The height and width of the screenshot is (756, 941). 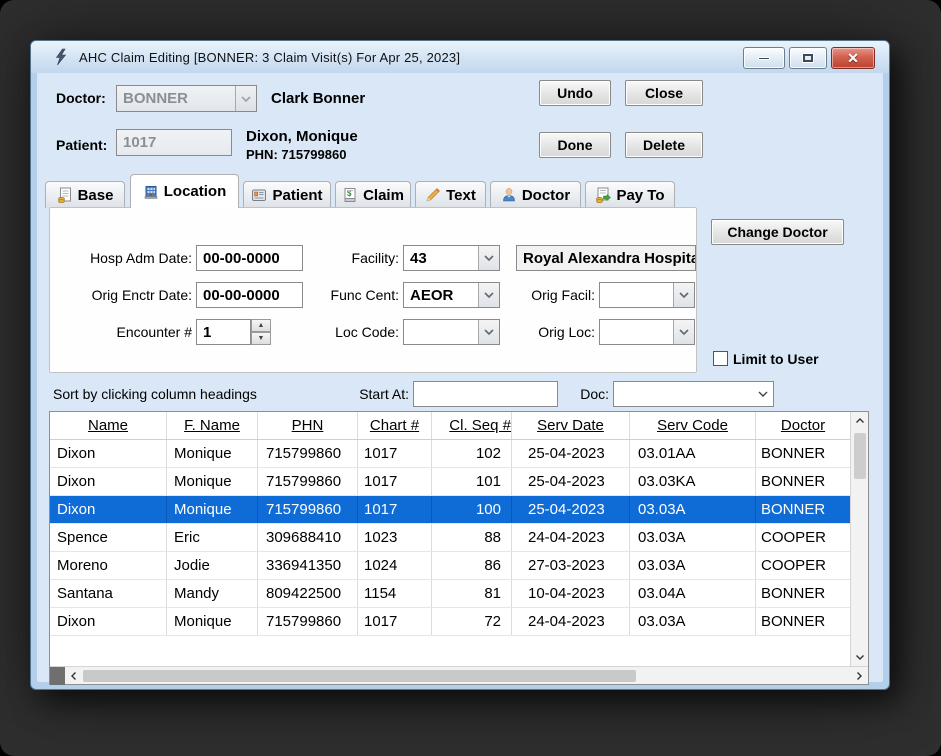 I want to click on column-header-clseq: Cl. Seq #, so click(x=472, y=425).